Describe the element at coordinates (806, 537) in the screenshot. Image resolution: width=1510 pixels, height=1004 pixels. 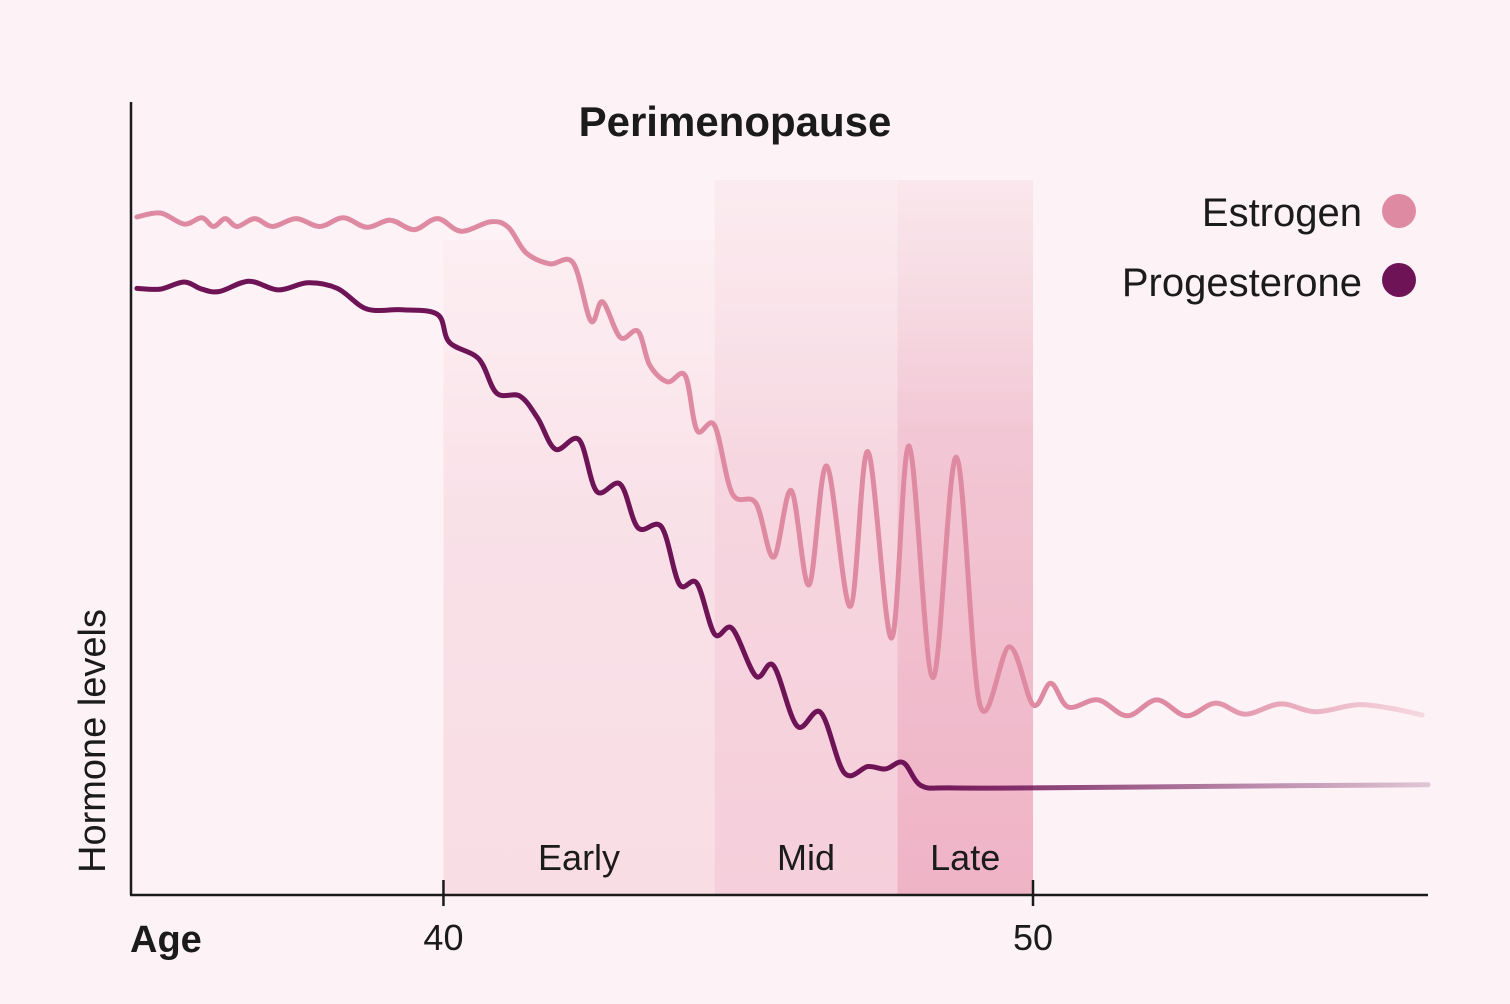
I see `phase-band-mid` at that location.